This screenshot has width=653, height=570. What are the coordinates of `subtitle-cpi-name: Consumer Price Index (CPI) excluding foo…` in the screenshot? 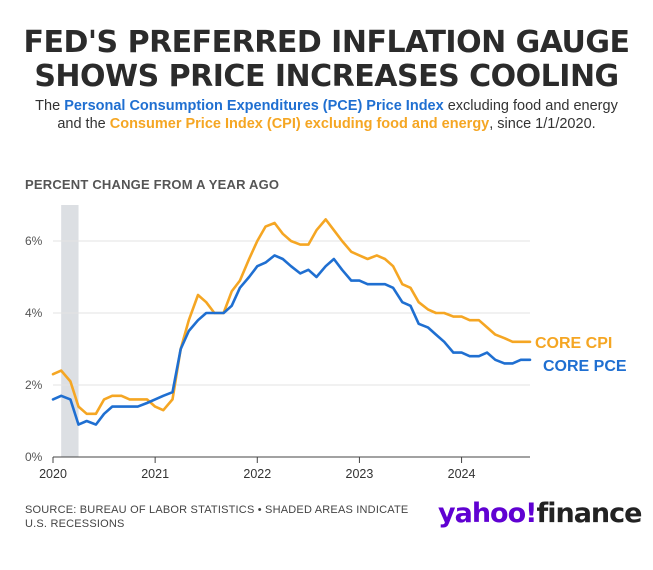 It's located at (299, 124).